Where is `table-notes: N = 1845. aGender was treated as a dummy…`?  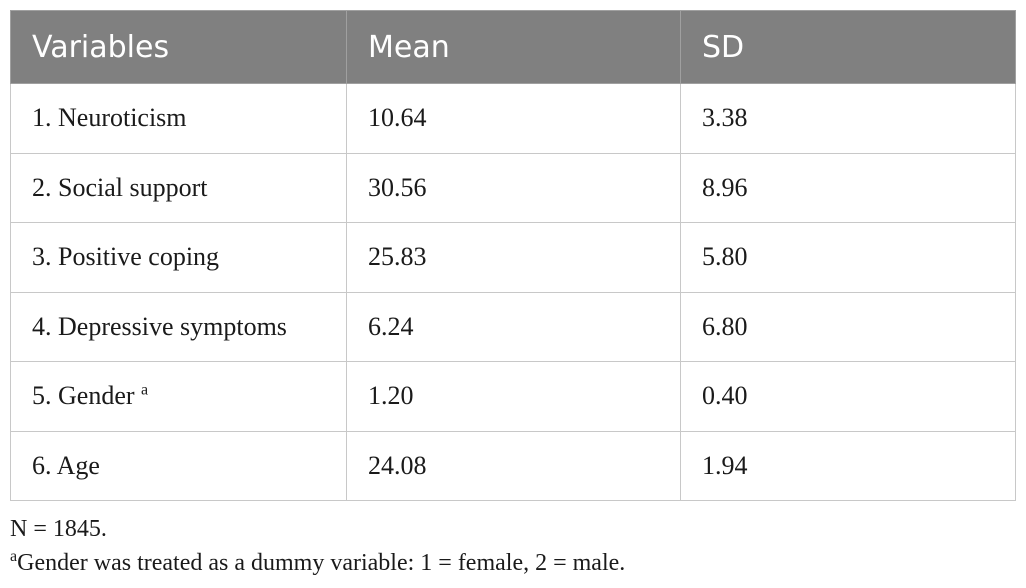
table-notes: N = 1845. aGender was treated as a dummy… is located at coordinates (317, 546).